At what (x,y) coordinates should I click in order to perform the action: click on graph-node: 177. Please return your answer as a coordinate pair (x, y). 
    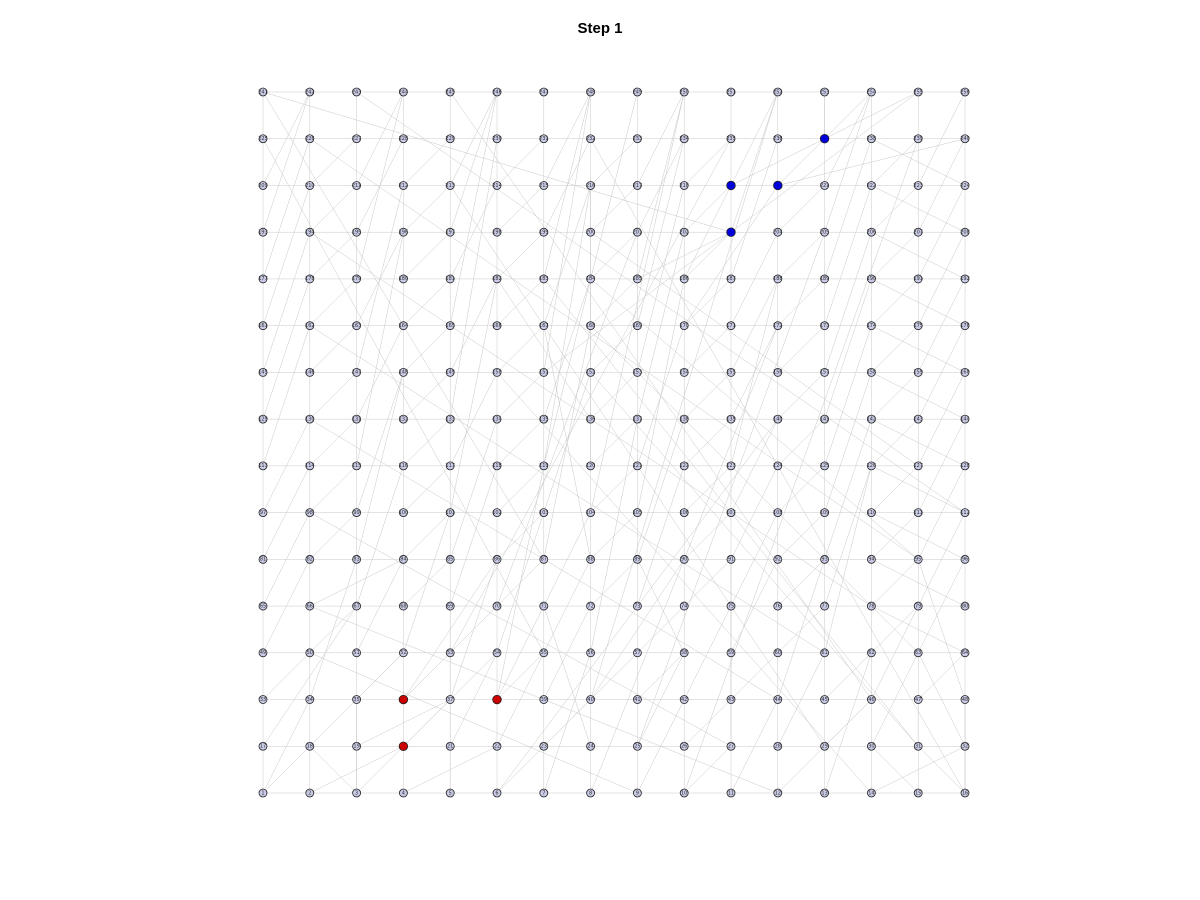
    Looking at the image, I should click on (263, 279).